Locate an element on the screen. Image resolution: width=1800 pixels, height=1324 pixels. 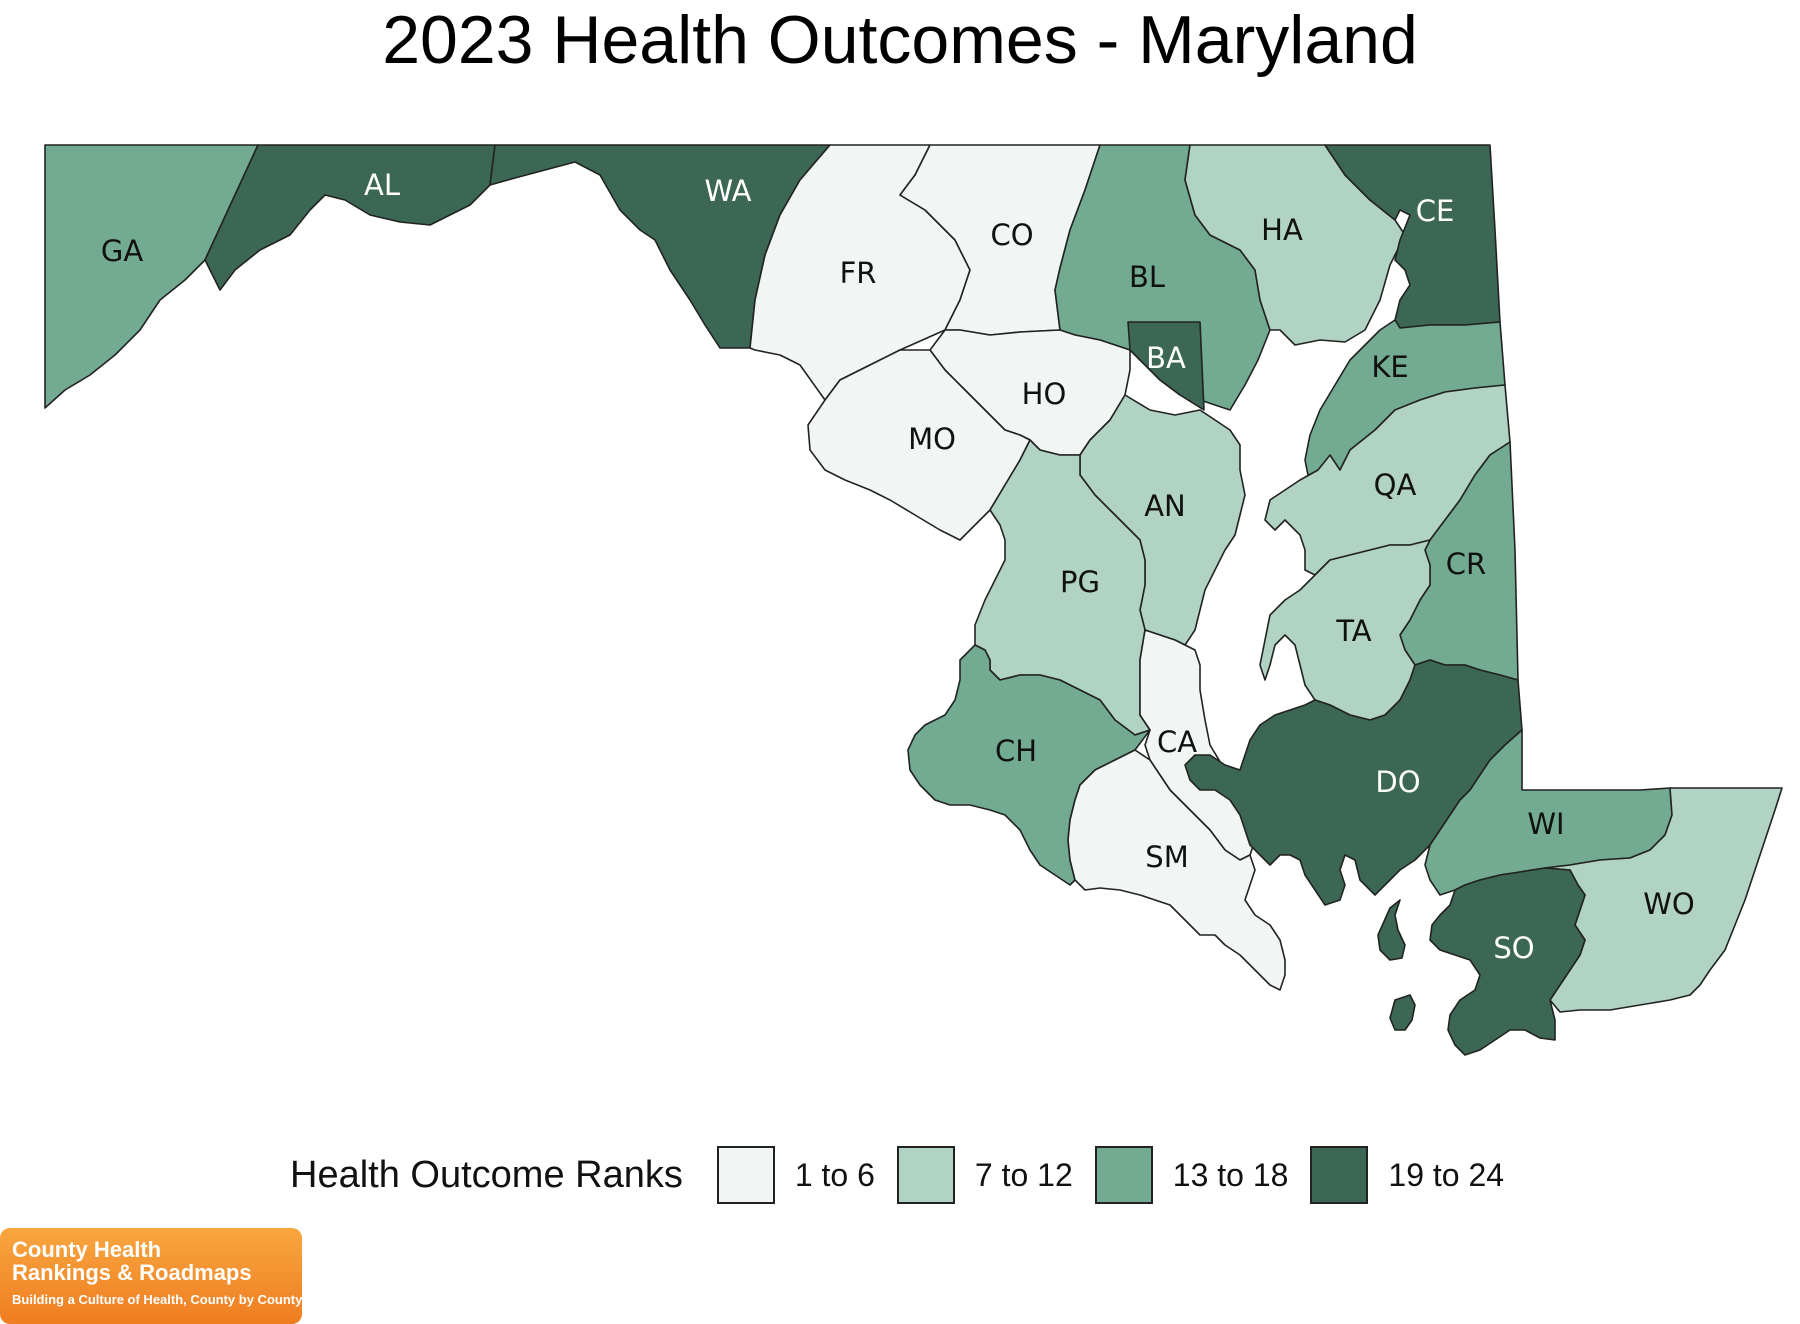
county-label-fr: FR is located at coordinates (858, 273).